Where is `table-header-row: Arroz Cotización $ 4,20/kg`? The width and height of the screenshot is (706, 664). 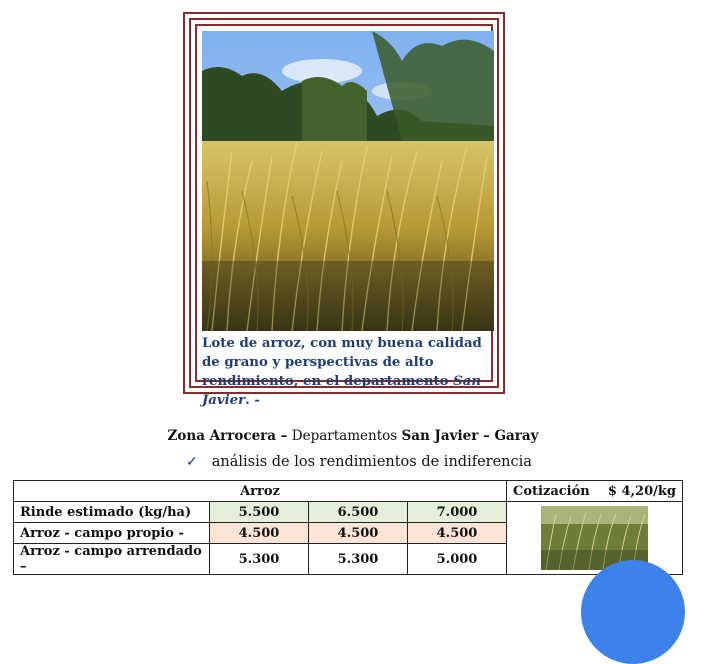
table-header-row: Arroz Cotización $ 4,20/kg is located at coordinates (348, 491).